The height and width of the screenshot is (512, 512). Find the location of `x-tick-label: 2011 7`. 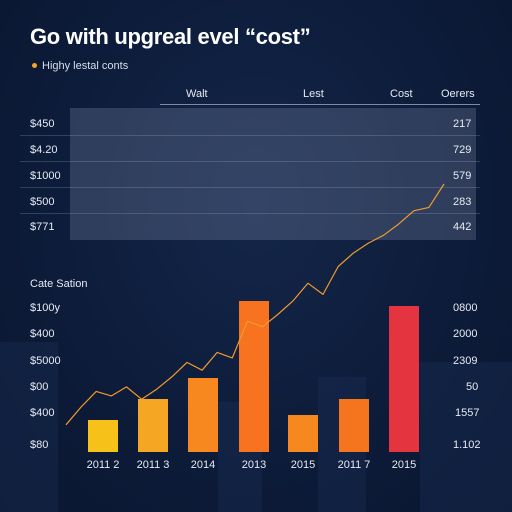

x-tick-label: 2011 7 is located at coordinates (354, 465).